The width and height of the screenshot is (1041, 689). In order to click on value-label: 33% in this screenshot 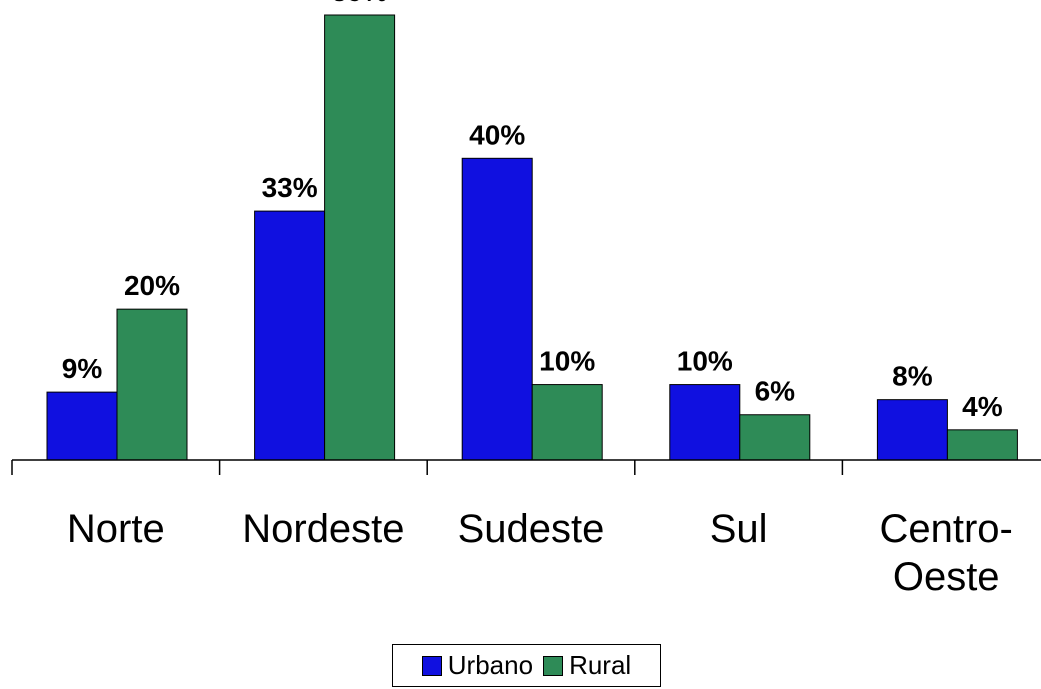, I will do `click(290, 187)`.